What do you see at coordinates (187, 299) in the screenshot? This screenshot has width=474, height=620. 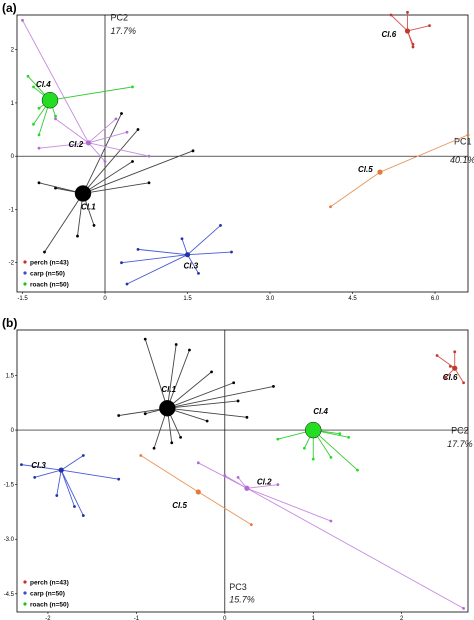 I see `x-tick-label: 1.5` at bounding box center [187, 299].